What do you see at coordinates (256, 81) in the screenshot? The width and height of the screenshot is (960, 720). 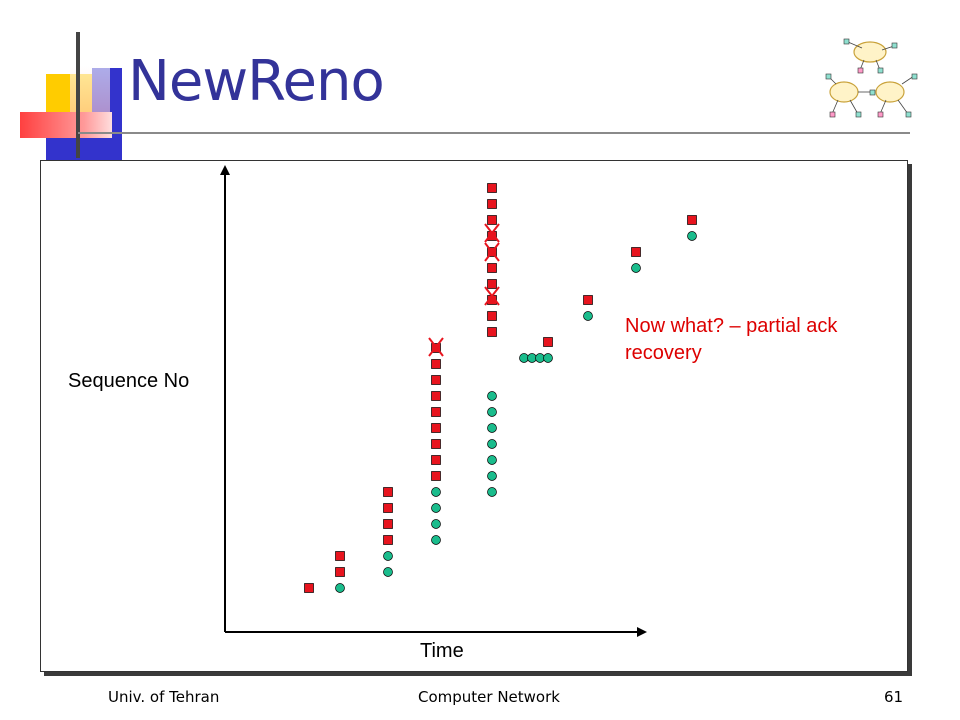 I see `slide-title: NewReno` at bounding box center [256, 81].